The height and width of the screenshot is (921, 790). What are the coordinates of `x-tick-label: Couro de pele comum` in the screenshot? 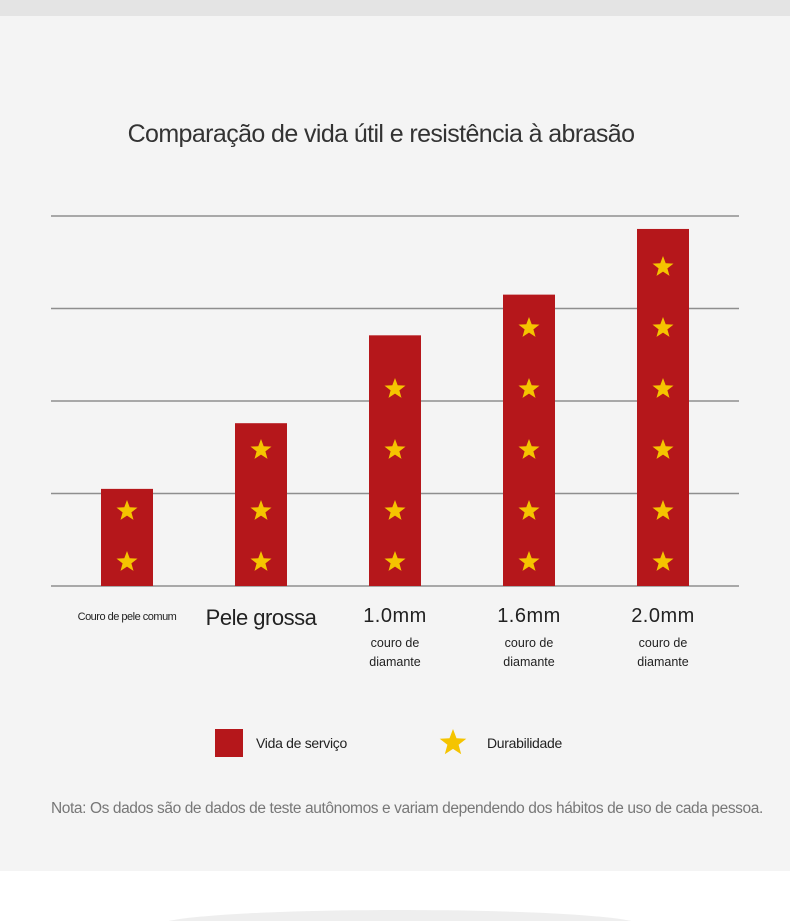 It's located at (127, 617).